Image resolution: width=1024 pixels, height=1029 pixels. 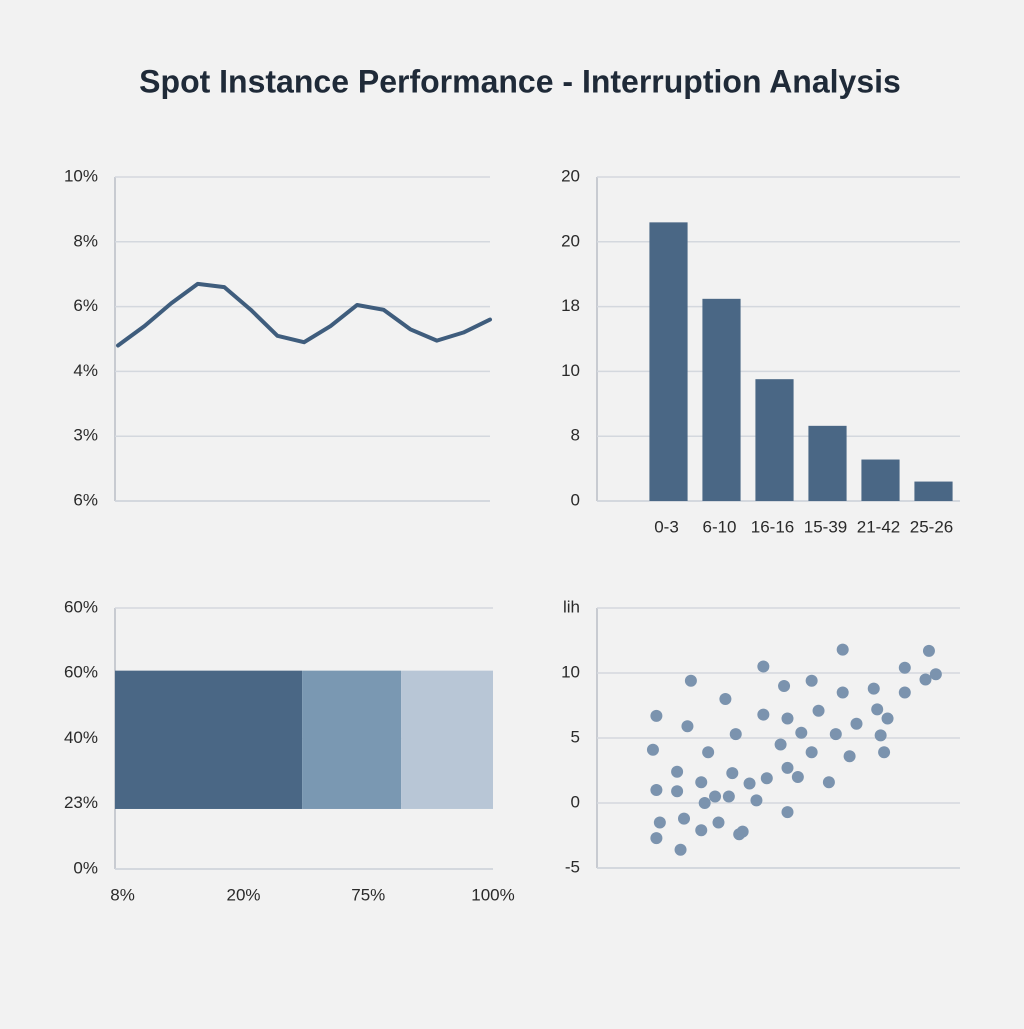 I want to click on x-tick-label: 8%, so click(x=122, y=894).